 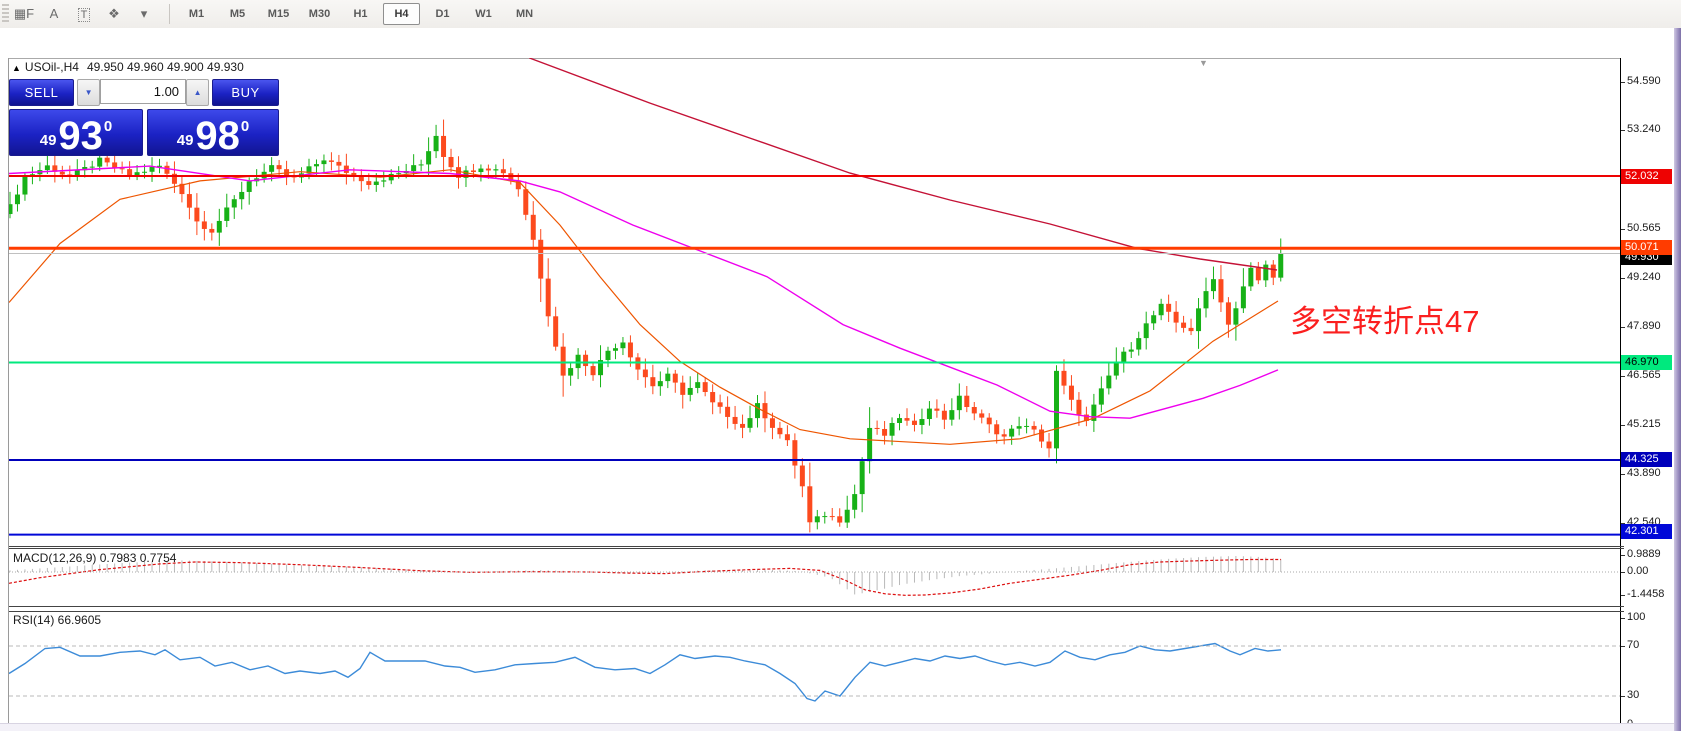 I want to click on macd-axis-tick: 0.00, so click(x=1638, y=571).